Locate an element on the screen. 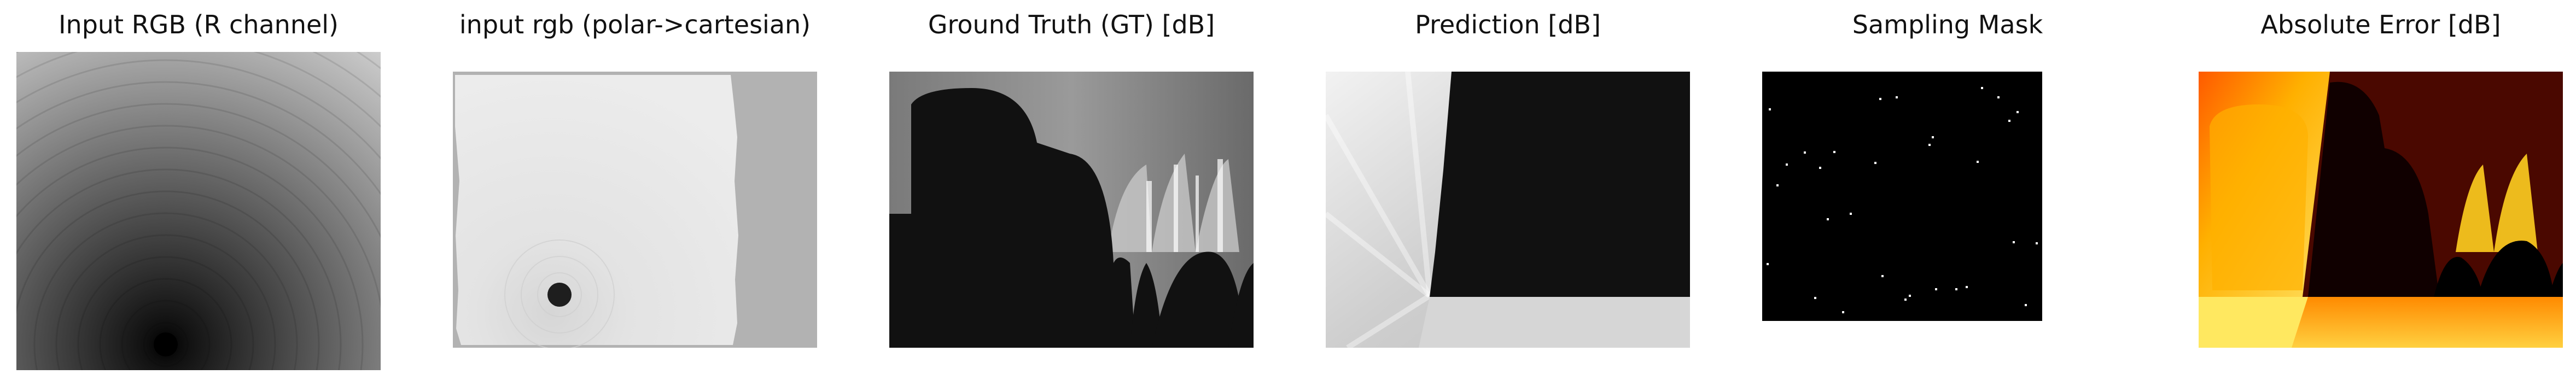 Image resolution: width=2576 pixels, height=386 pixels. panel-title-prediction: Prediction [dB] is located at coordinates (1508, 24).